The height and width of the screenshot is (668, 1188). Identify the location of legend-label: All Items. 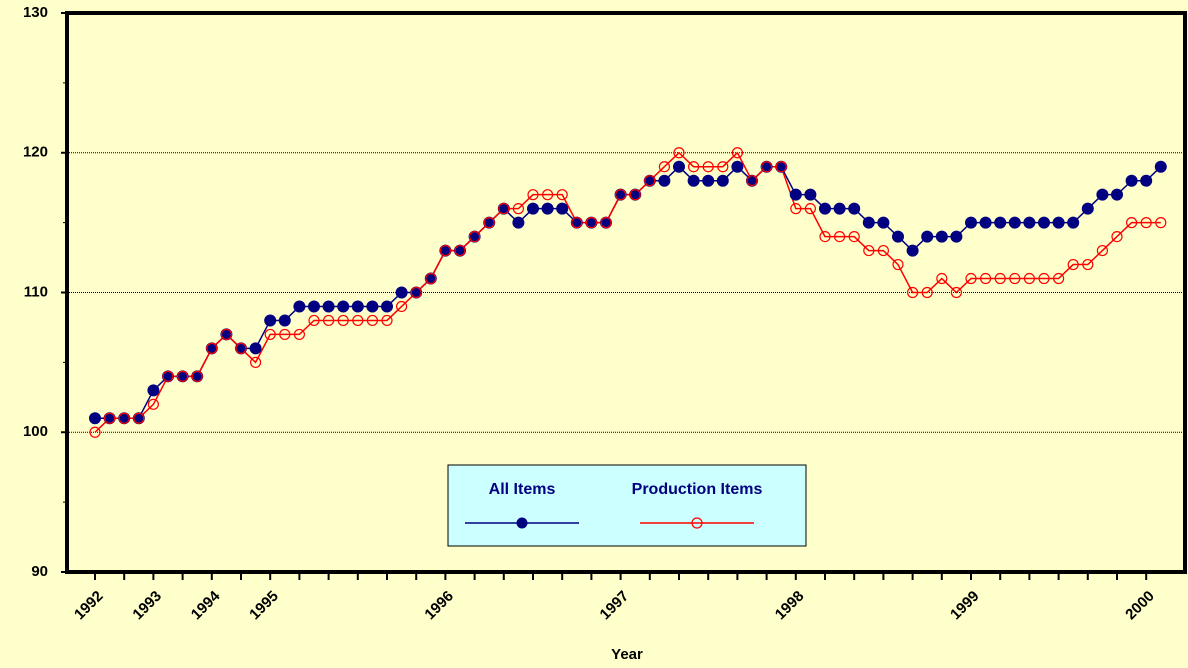
(522, 489).